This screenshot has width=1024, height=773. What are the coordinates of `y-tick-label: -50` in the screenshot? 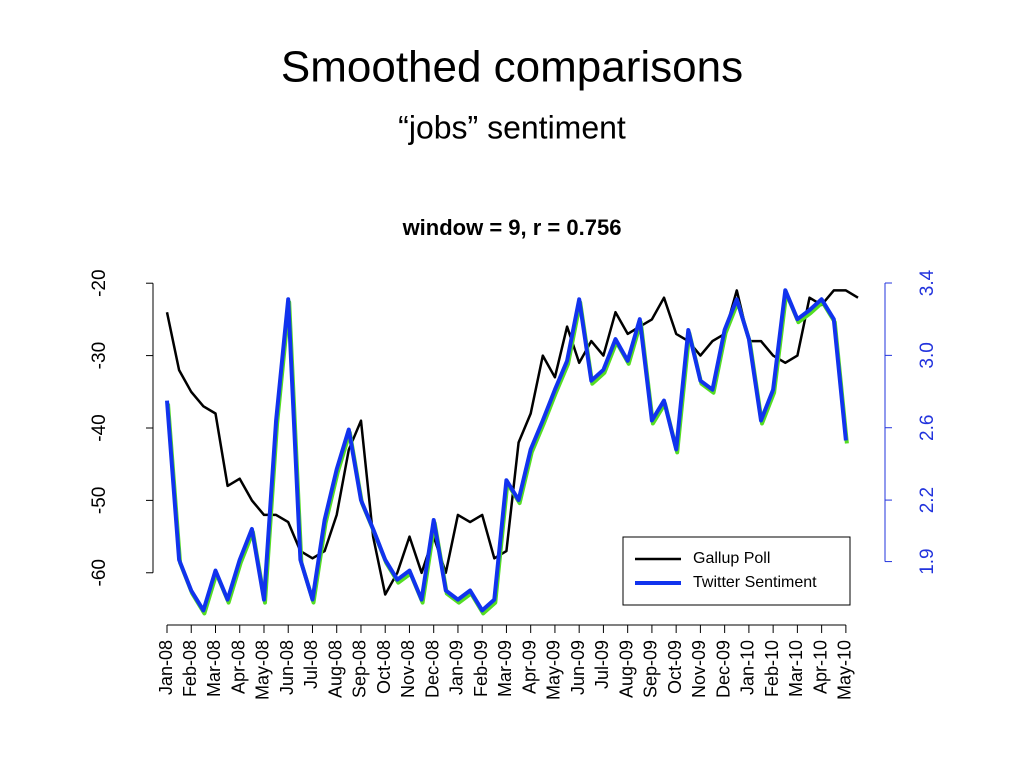 It's located at (99, 500).